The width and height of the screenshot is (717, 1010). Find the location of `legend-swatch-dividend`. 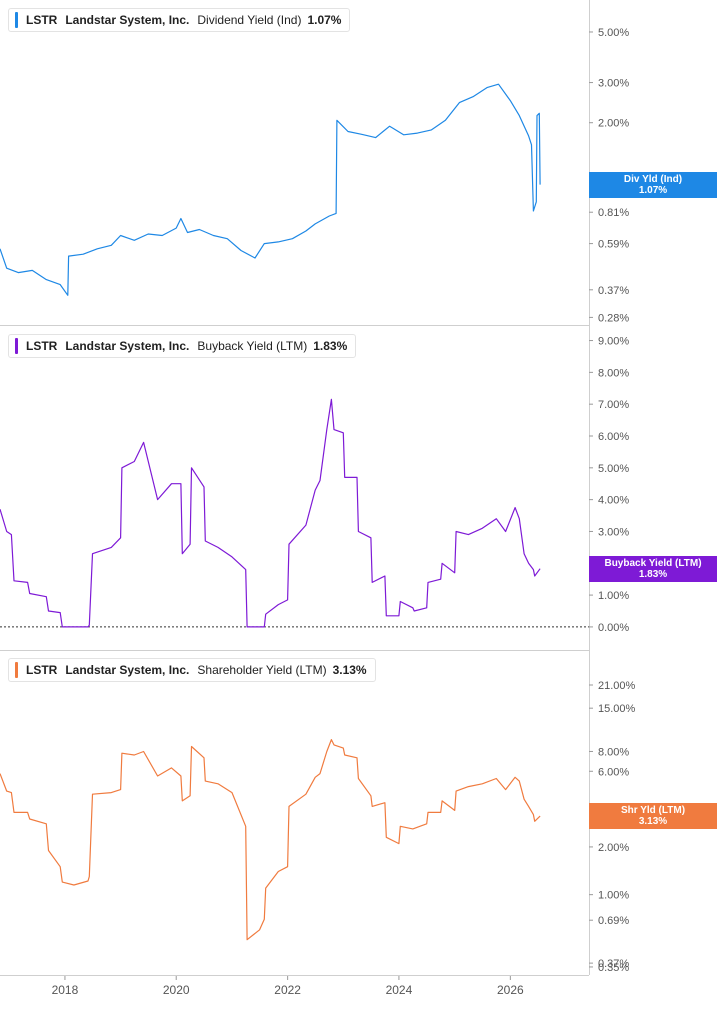

legend-swatch-dividend is located at coordinates (16, 20).